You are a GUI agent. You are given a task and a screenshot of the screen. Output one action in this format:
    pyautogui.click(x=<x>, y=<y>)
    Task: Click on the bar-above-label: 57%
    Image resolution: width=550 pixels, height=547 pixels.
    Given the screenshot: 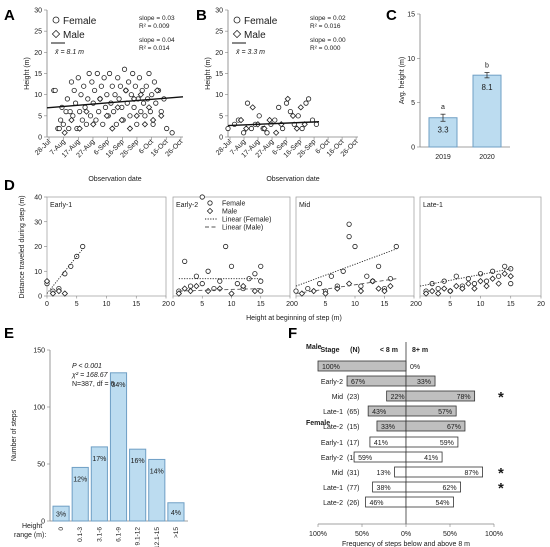 What is the action you would take?
    pyautogui.click(x=445, y=412)
    